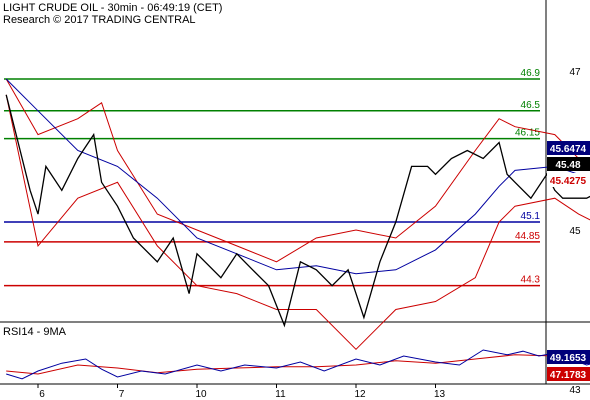 This screenshot has height=400, width=590. Describe the element at coordinates (99, 20) in the screenshot. I see `copyright-text: Research © 2017 TRADING CENTRAL` at that location.